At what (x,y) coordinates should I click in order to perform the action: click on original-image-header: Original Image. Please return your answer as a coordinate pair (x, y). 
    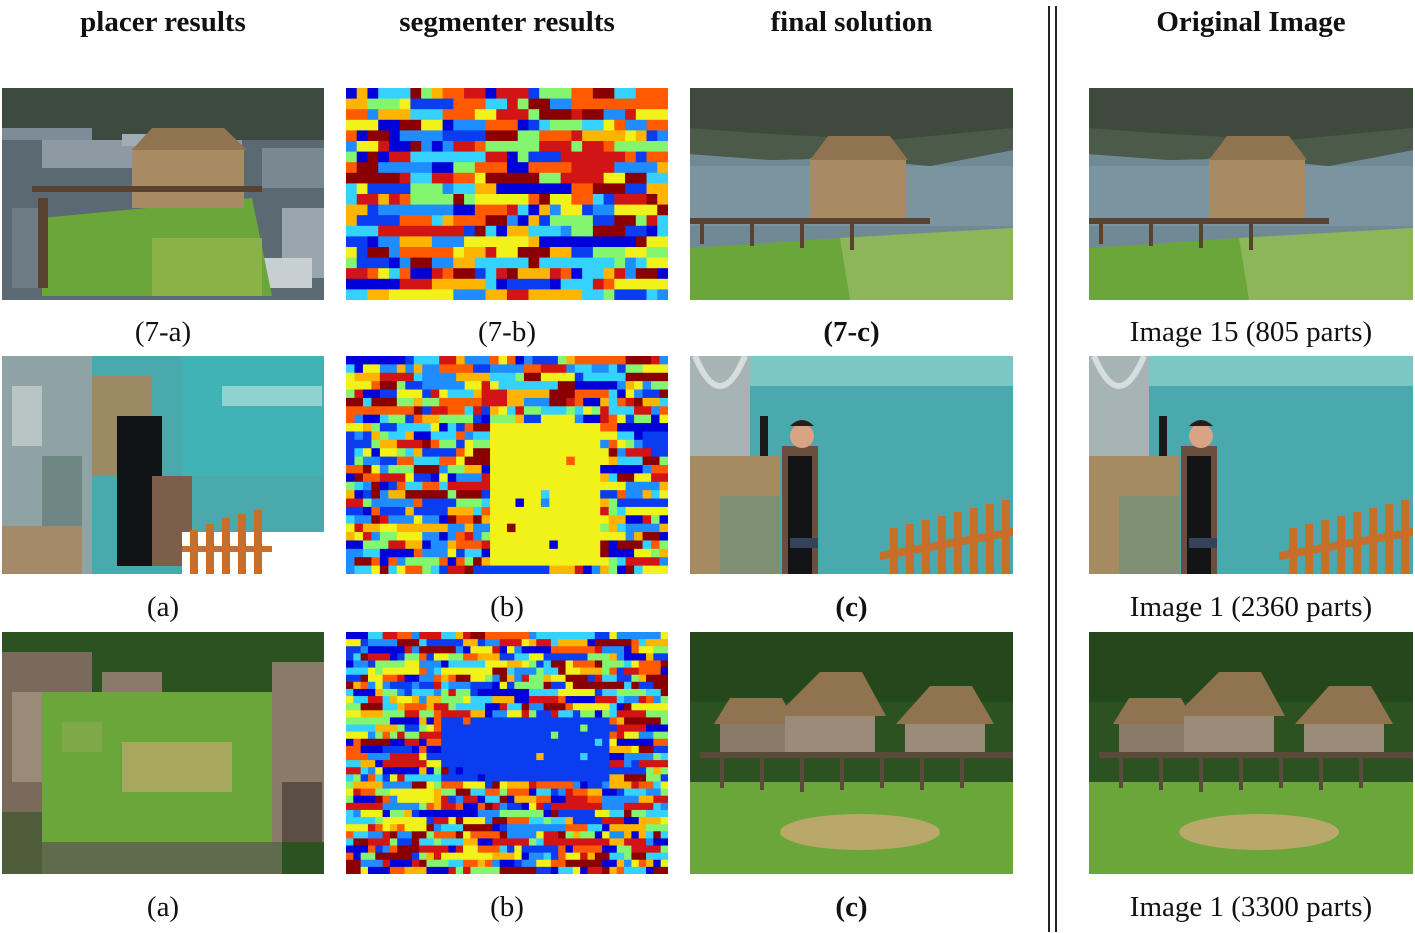
    Looking at the image, I should click on (1251, 22).